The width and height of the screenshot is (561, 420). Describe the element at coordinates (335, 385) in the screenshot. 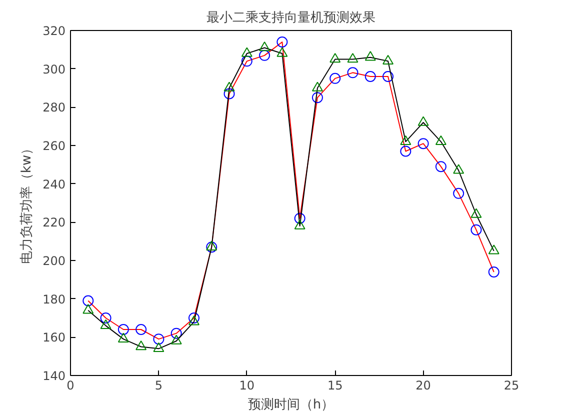

I see `x-tick-label: 15` at that location.